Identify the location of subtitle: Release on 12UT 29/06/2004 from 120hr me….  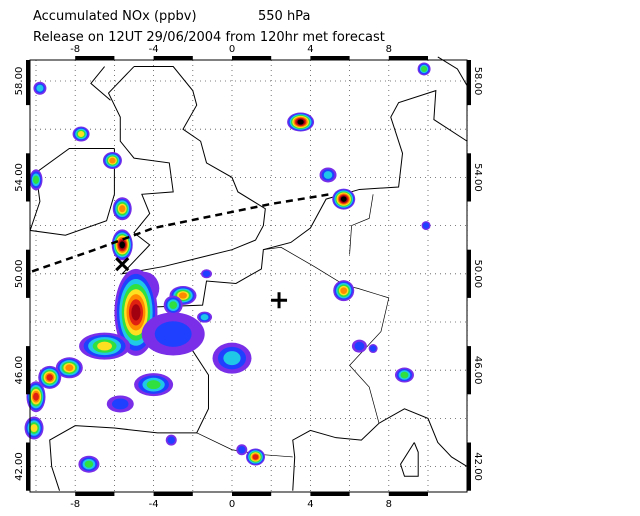
(209, 37).